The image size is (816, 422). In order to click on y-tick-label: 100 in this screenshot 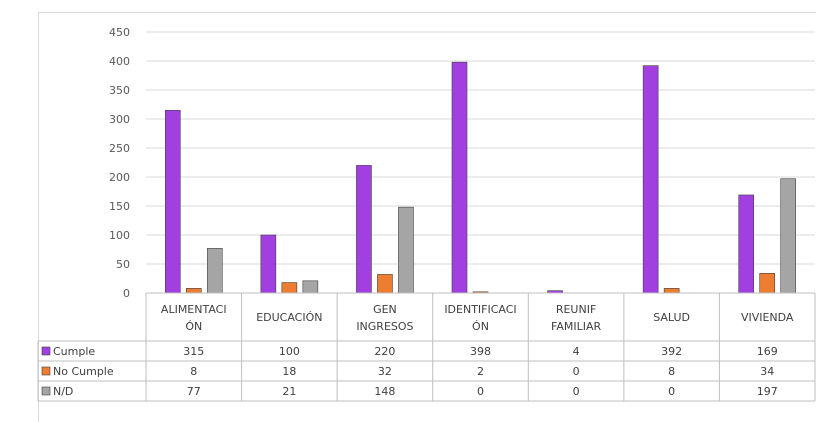, I will do `click(119, 235)`.